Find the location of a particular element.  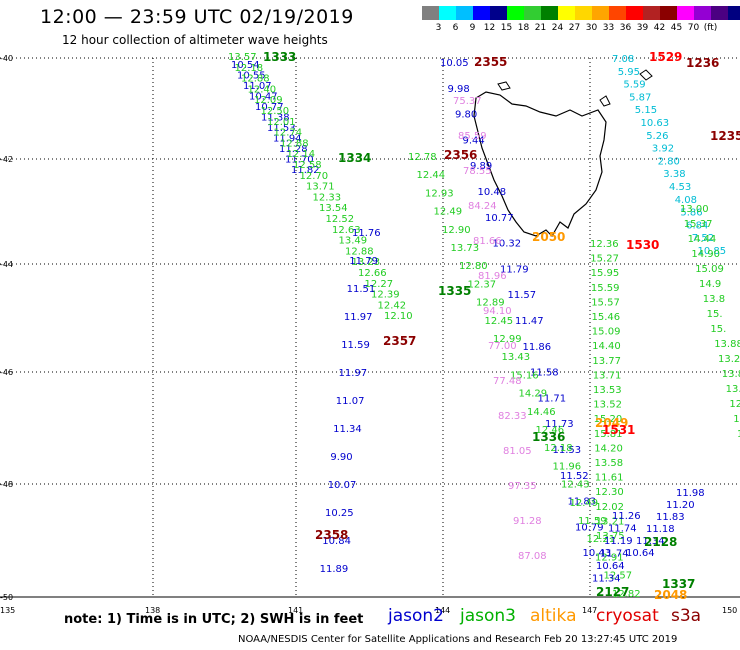

jason3-swh-value: 12.71 is located at coordinates (738, 434).